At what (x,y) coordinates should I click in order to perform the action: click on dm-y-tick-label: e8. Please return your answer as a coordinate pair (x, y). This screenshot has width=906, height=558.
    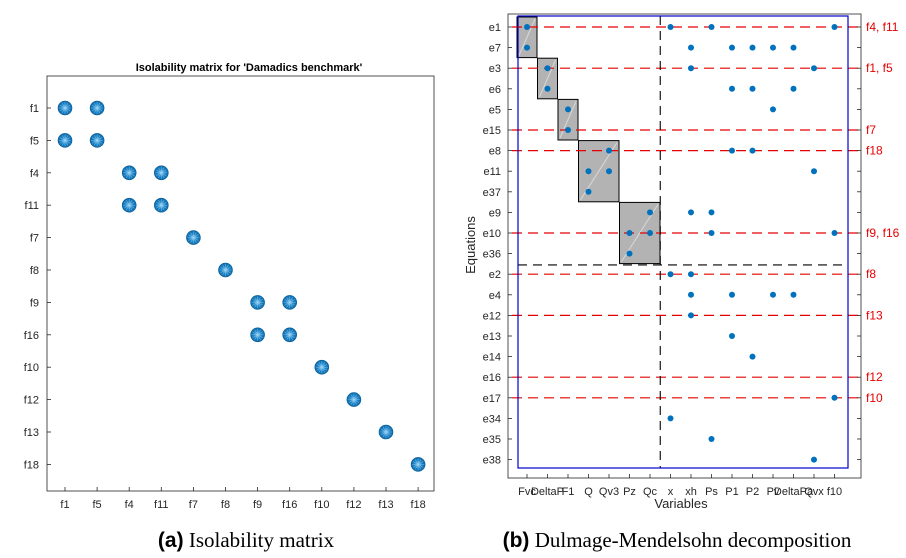
    Looking at the image, I should click on (495, 152).